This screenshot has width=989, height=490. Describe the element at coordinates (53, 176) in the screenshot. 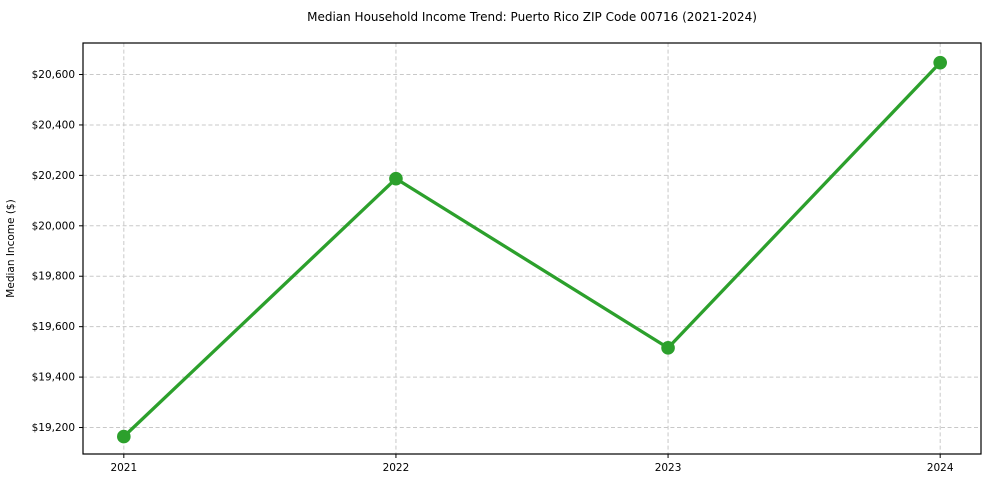

I see `y-tick-label: $20,200` at that location.